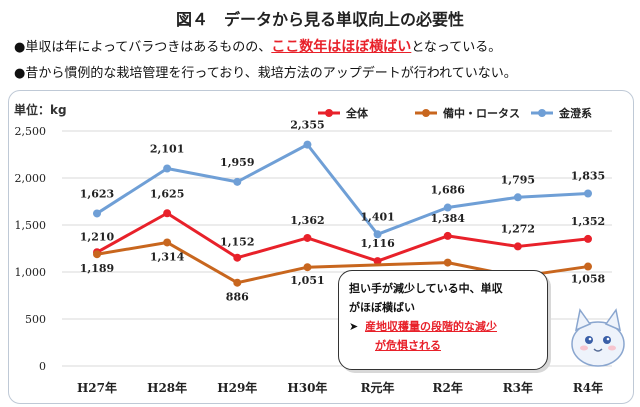 The height and width of the screenshot is (407, 640). What do you see at coordinates (426, 288) in the screenshot?
I see `annotation-line-1: 担い手が減少している中、単収` at bounding box center [426, 288].